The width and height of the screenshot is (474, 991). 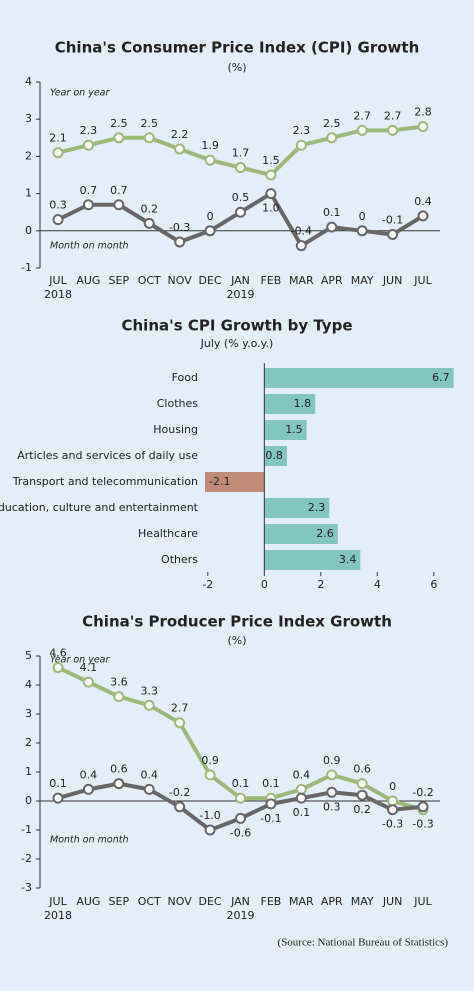 What do you see at coordinates (88, 280) in the screenshot?
I see `x-tick-label: AUG` at bounding box center [88, 280].